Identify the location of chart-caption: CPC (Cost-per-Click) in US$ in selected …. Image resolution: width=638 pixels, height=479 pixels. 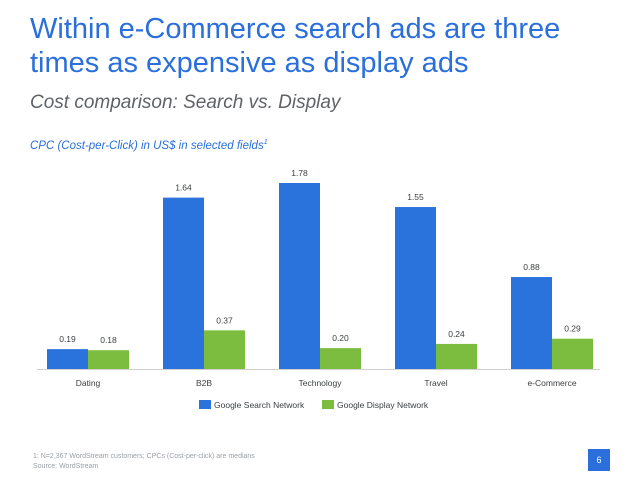
(149, 145).